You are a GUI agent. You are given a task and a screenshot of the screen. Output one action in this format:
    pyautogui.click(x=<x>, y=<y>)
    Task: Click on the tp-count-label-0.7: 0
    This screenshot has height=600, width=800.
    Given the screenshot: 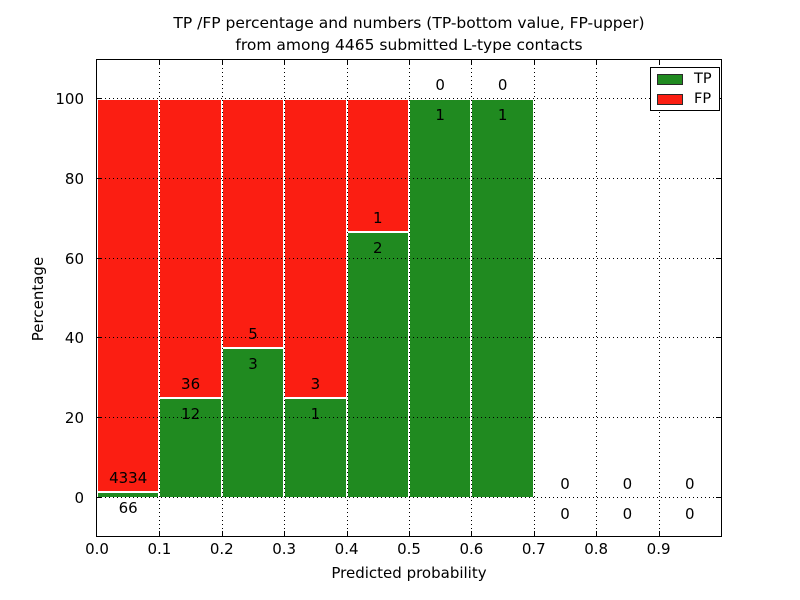 What is the action you would take?
    pyautogui.click(x=565, y=513)
    